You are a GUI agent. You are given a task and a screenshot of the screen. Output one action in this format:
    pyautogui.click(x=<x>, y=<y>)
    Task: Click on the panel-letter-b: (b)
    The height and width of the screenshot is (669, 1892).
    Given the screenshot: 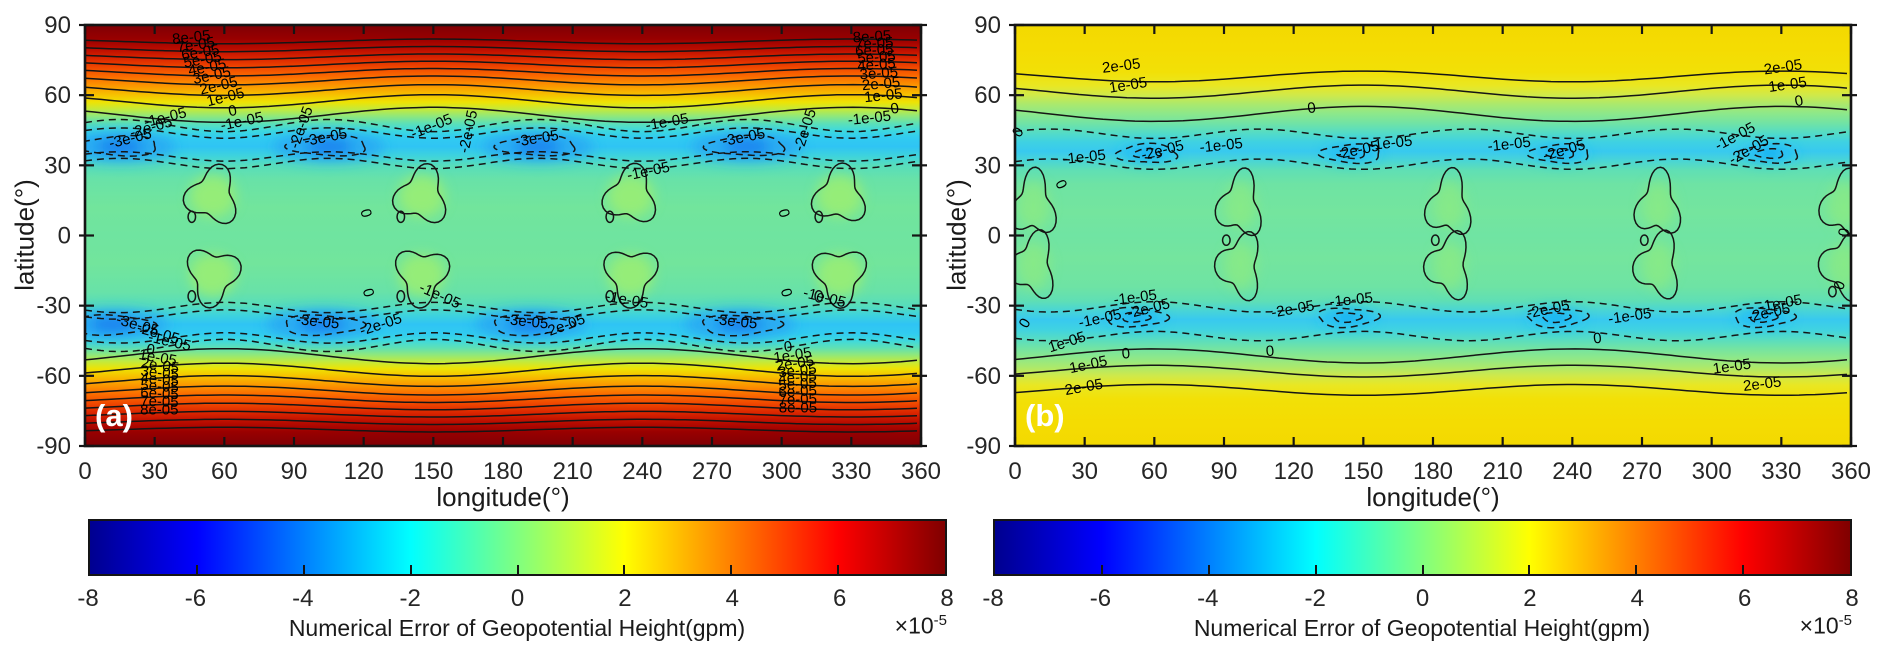 What is the action you would take?
    pyautogui.click(x=1045, y=415)
    